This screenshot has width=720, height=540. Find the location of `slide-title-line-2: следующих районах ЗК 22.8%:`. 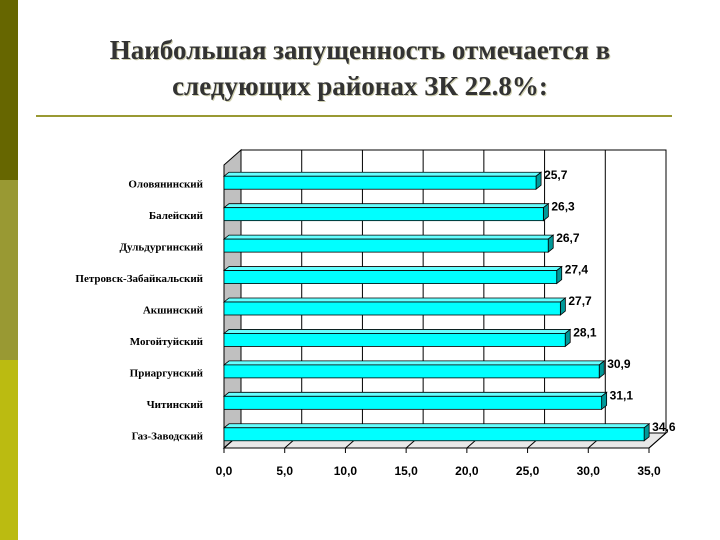

slide-title-line-2: следующих районах ЗК 22.8%: is located at coordinates (360, 86).